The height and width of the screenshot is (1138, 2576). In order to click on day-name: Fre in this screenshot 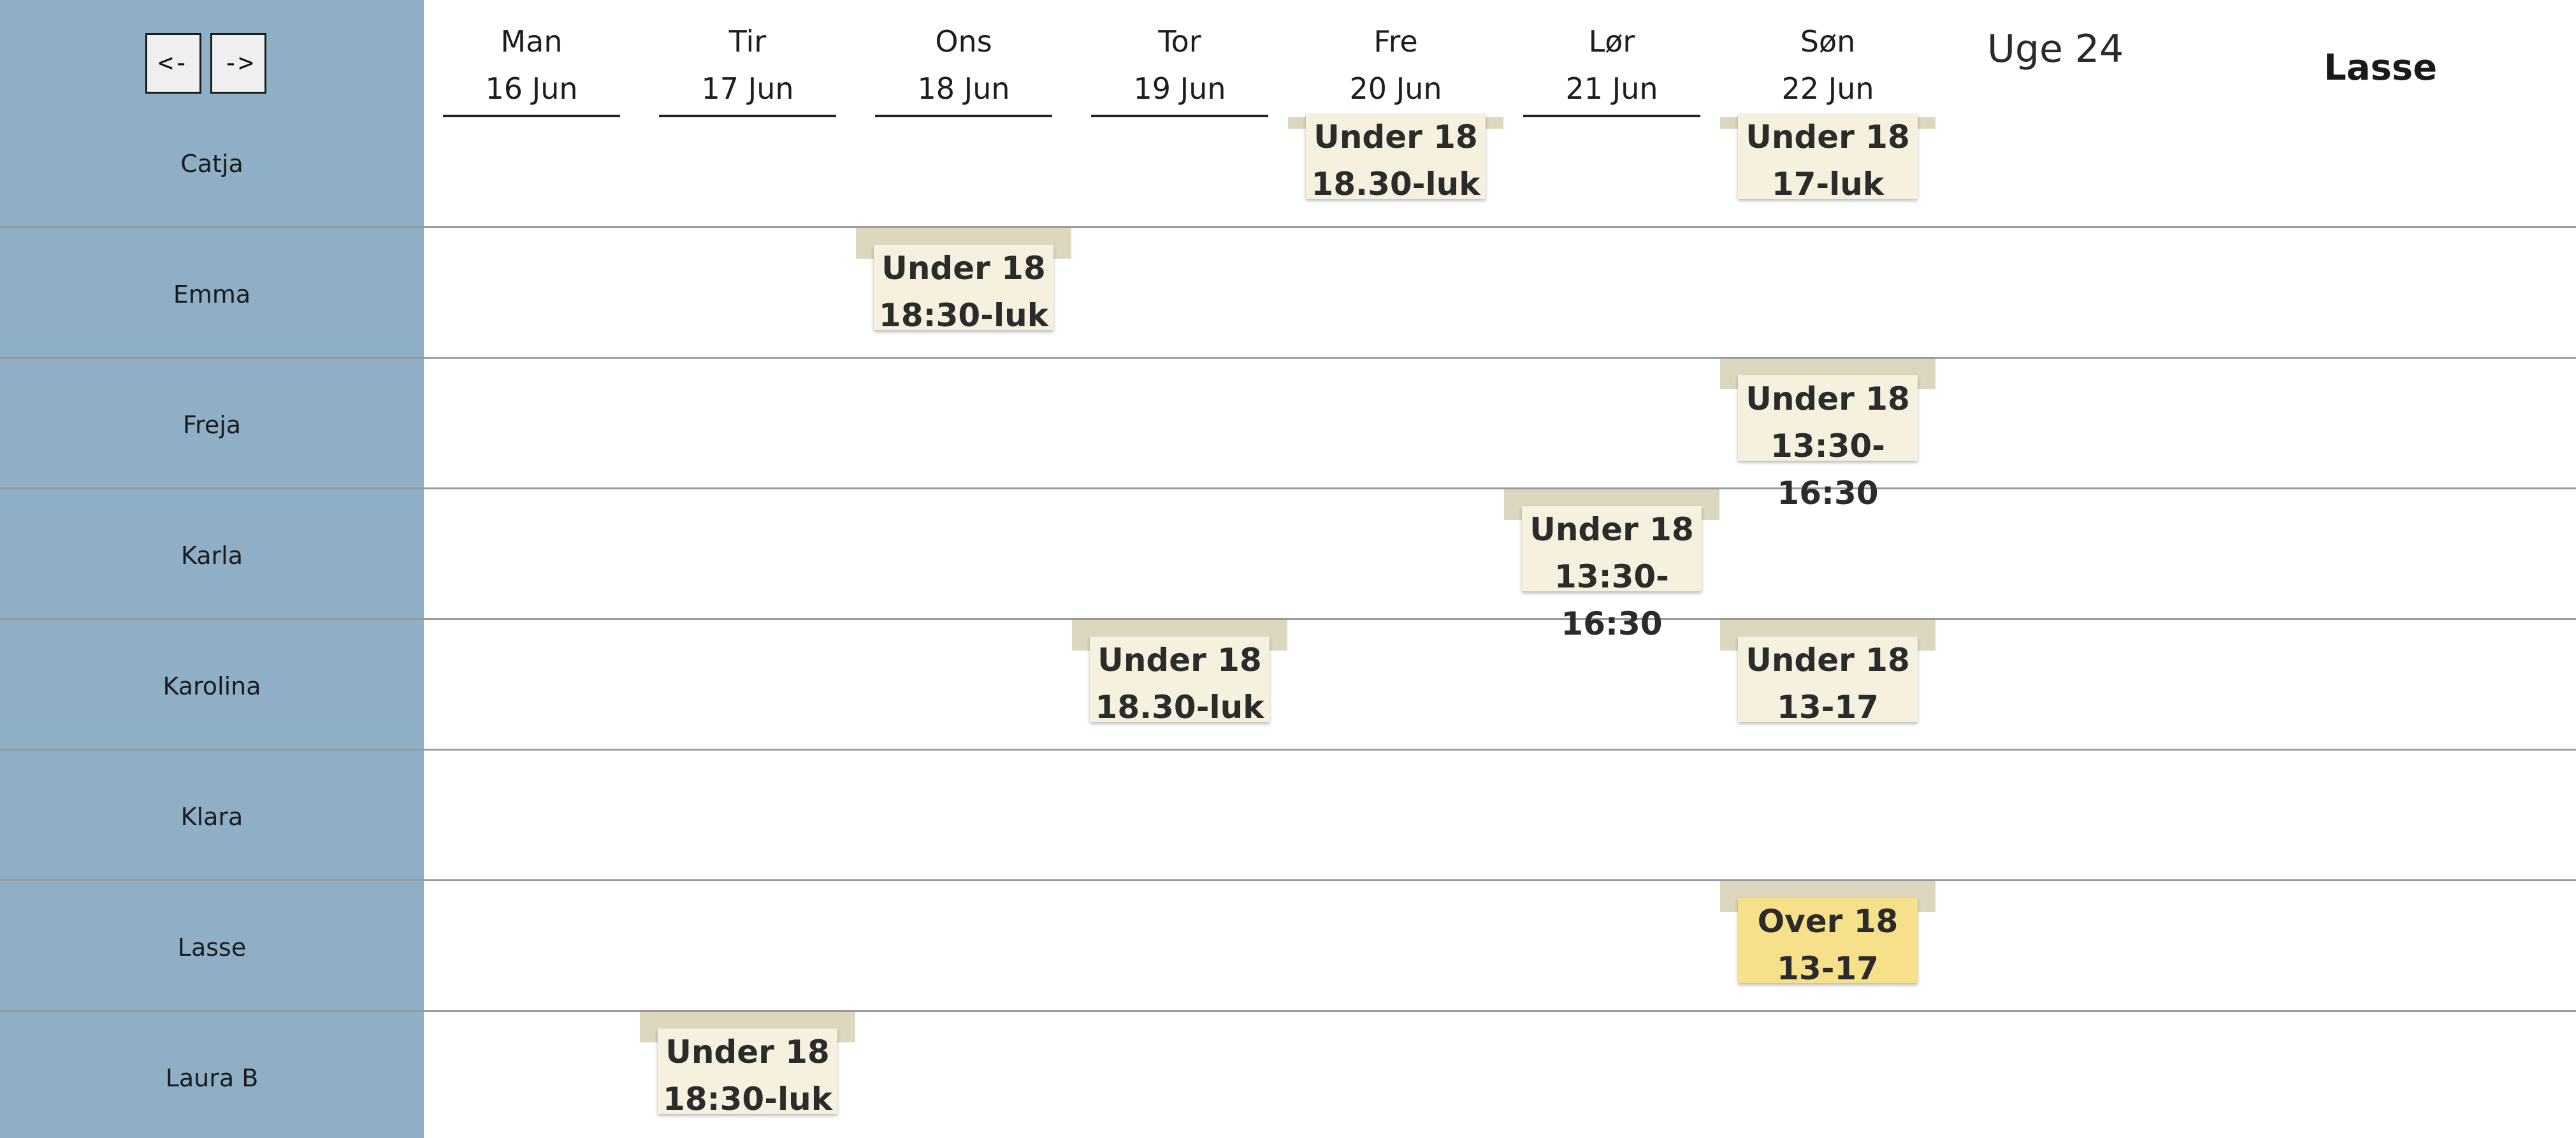, I will do `click(1395, 41)`.